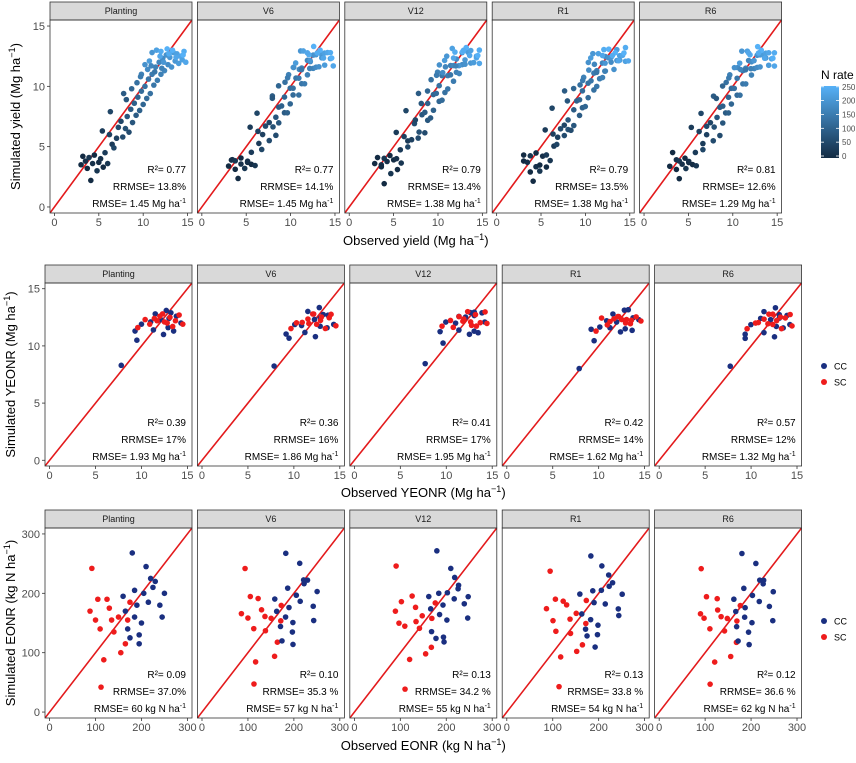  What do you see at coordinates (849, 87) in the screenshot?
I see `n-rate-tick-label: 250` at bounding box center [849, 87].